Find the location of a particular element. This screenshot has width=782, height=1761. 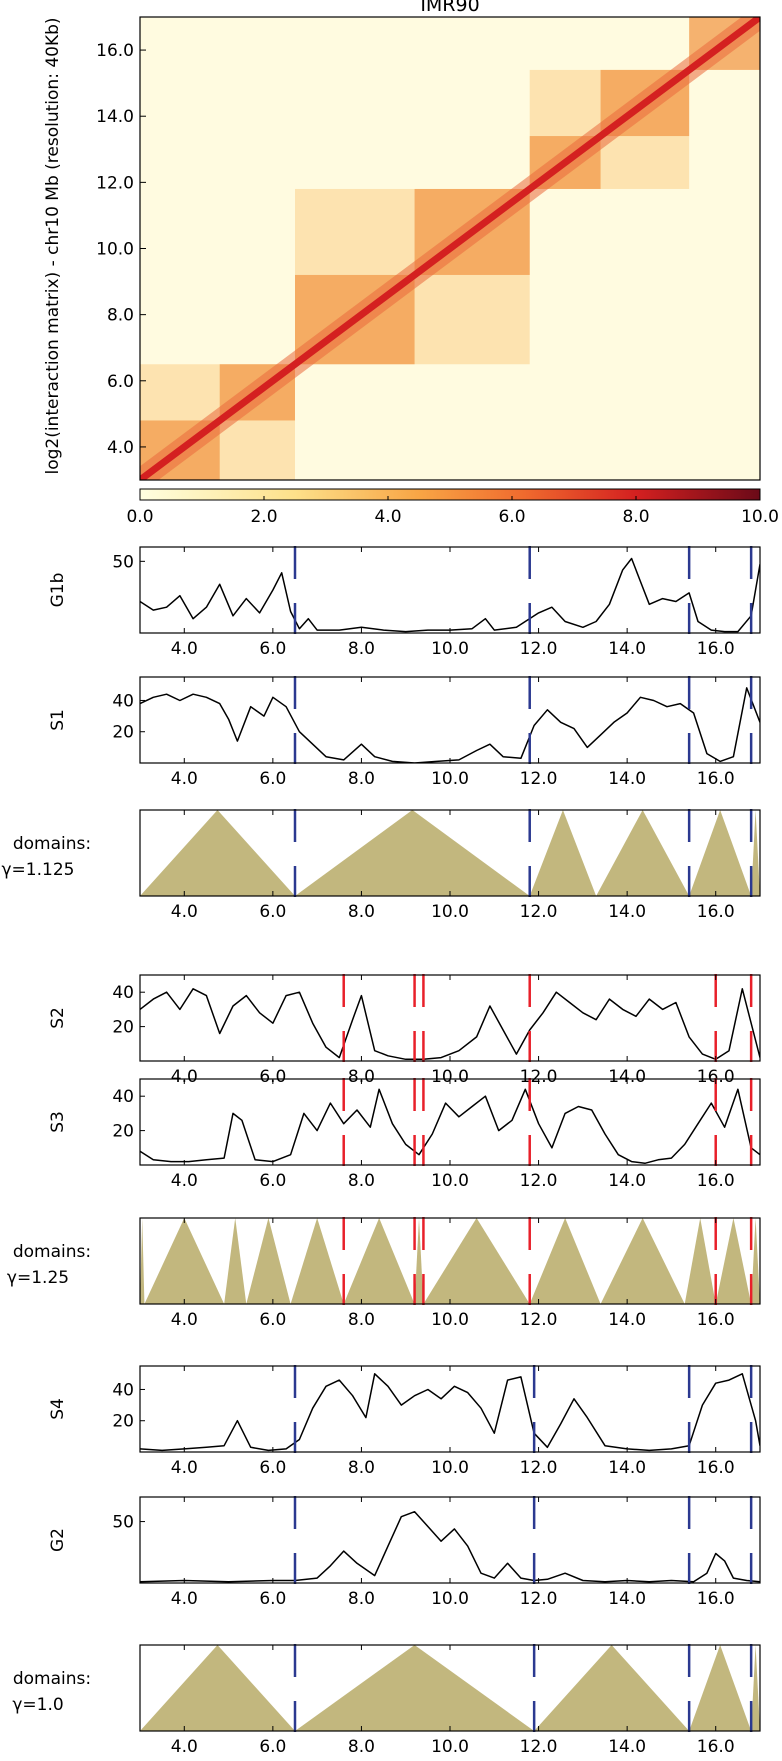

domains-gamma-label: γ=1.125 is located at coordinates (38, 870).